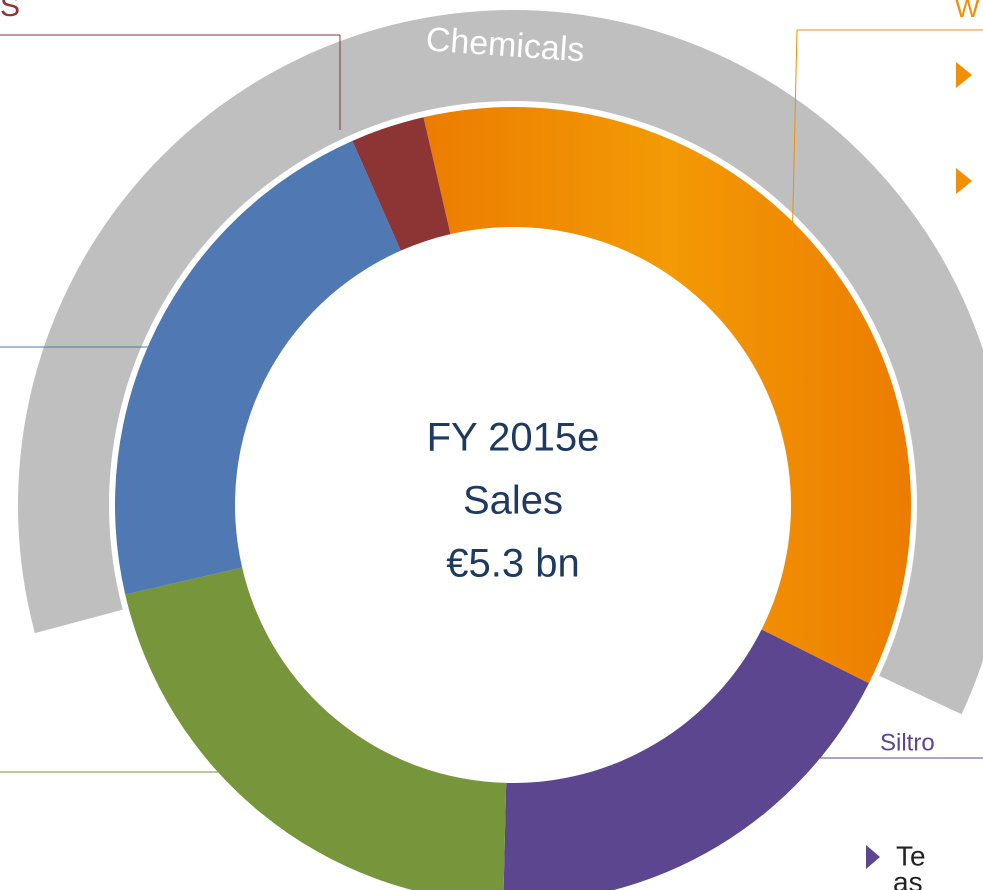 This screenshot has width=983, height=890. Describe the element at coordinates (513, 438) in the screenshot. I see `center-text: FY 2015e` at that location.